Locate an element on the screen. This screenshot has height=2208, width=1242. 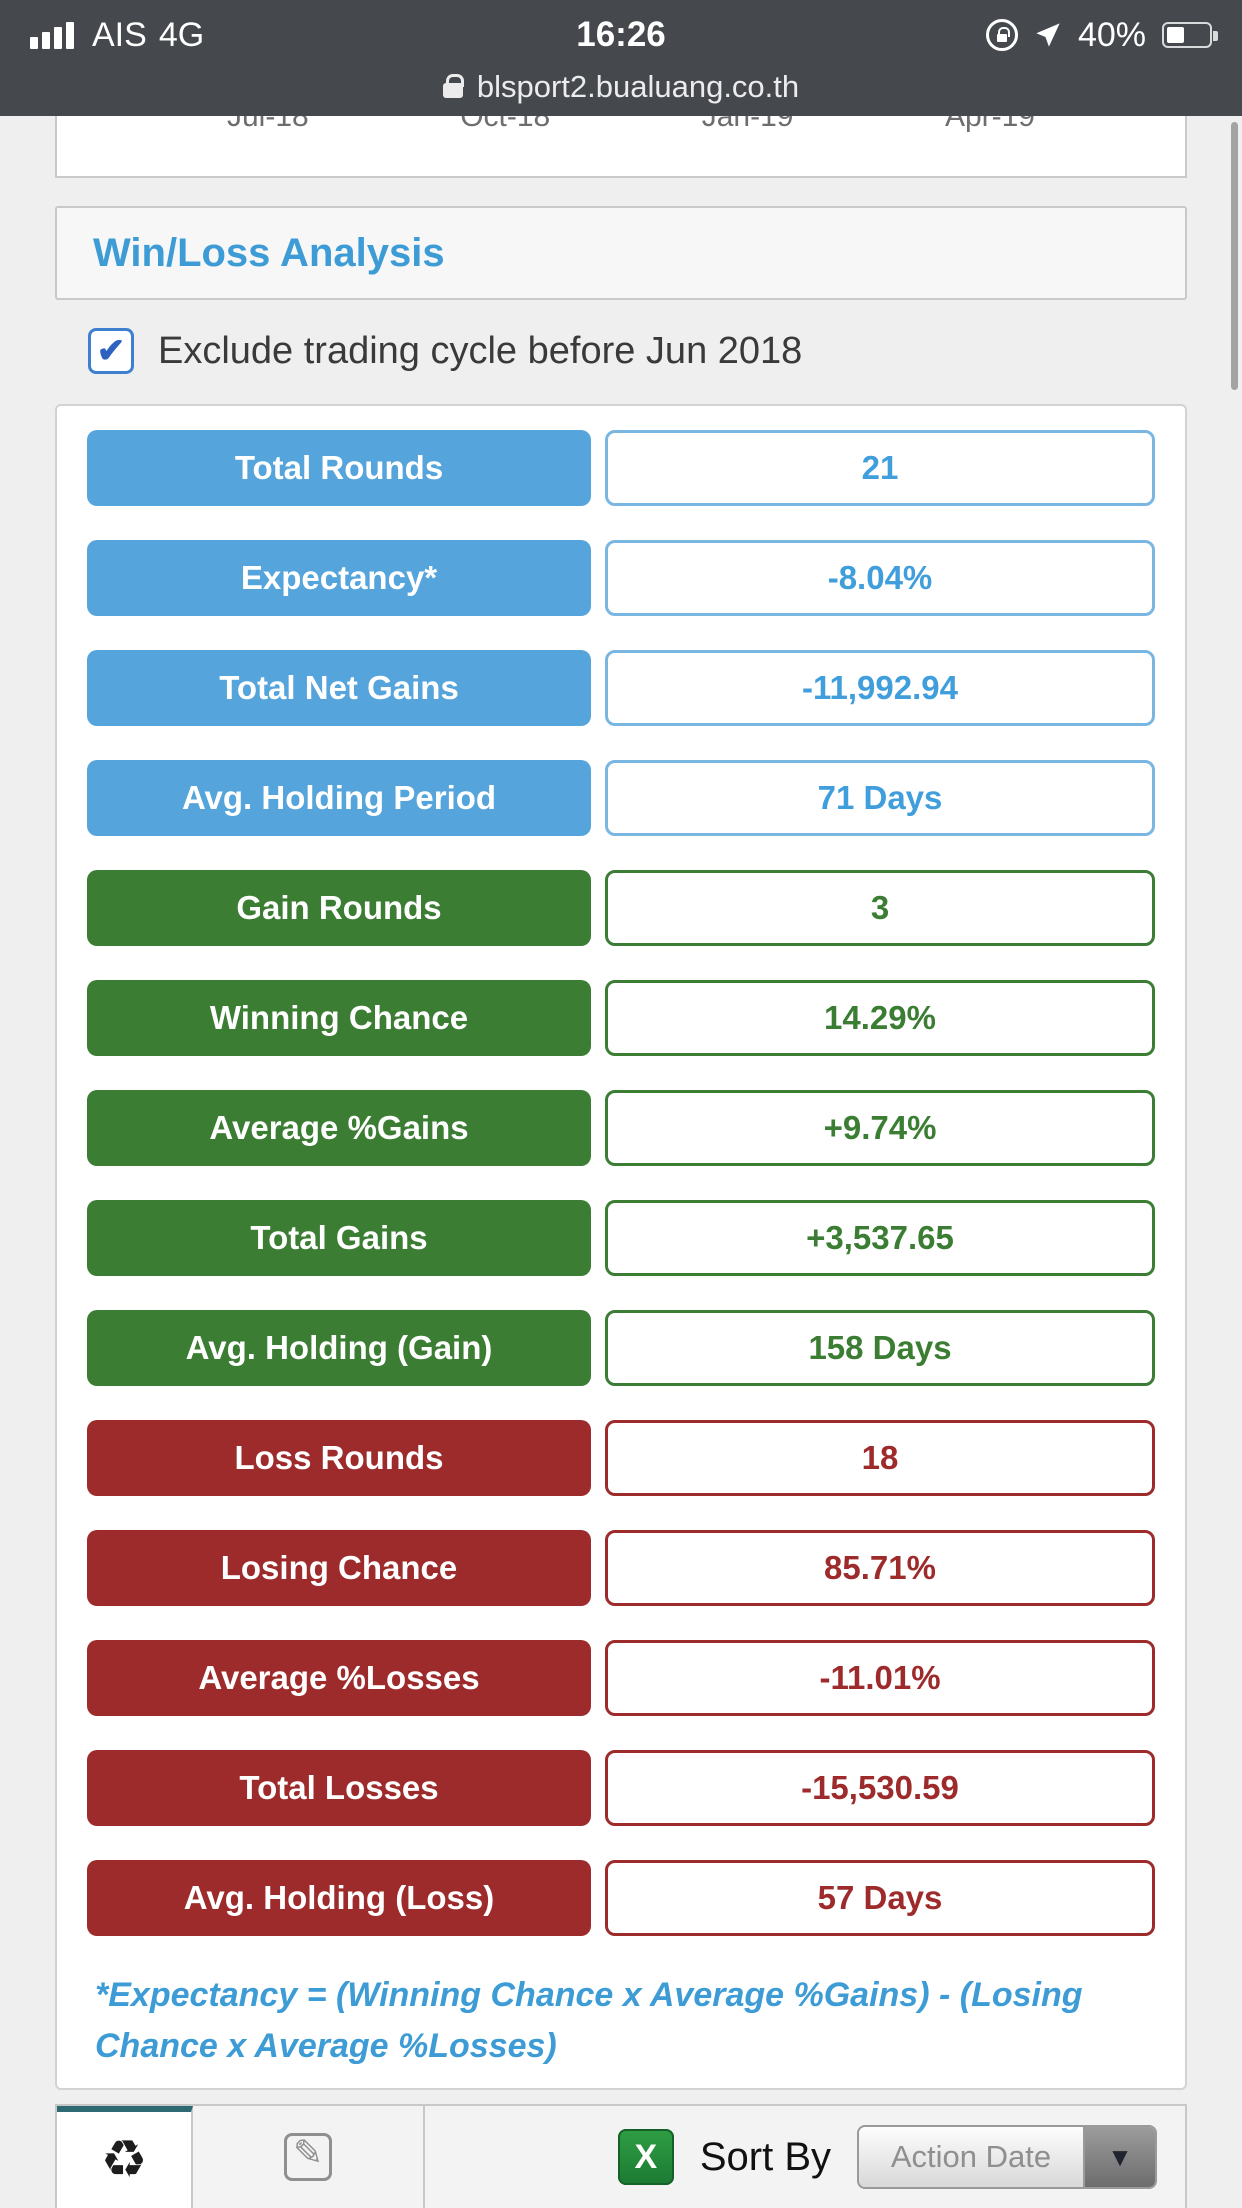
sort-by-dropdown: Action Date ▼ is located at coordinates (1007, 2157).